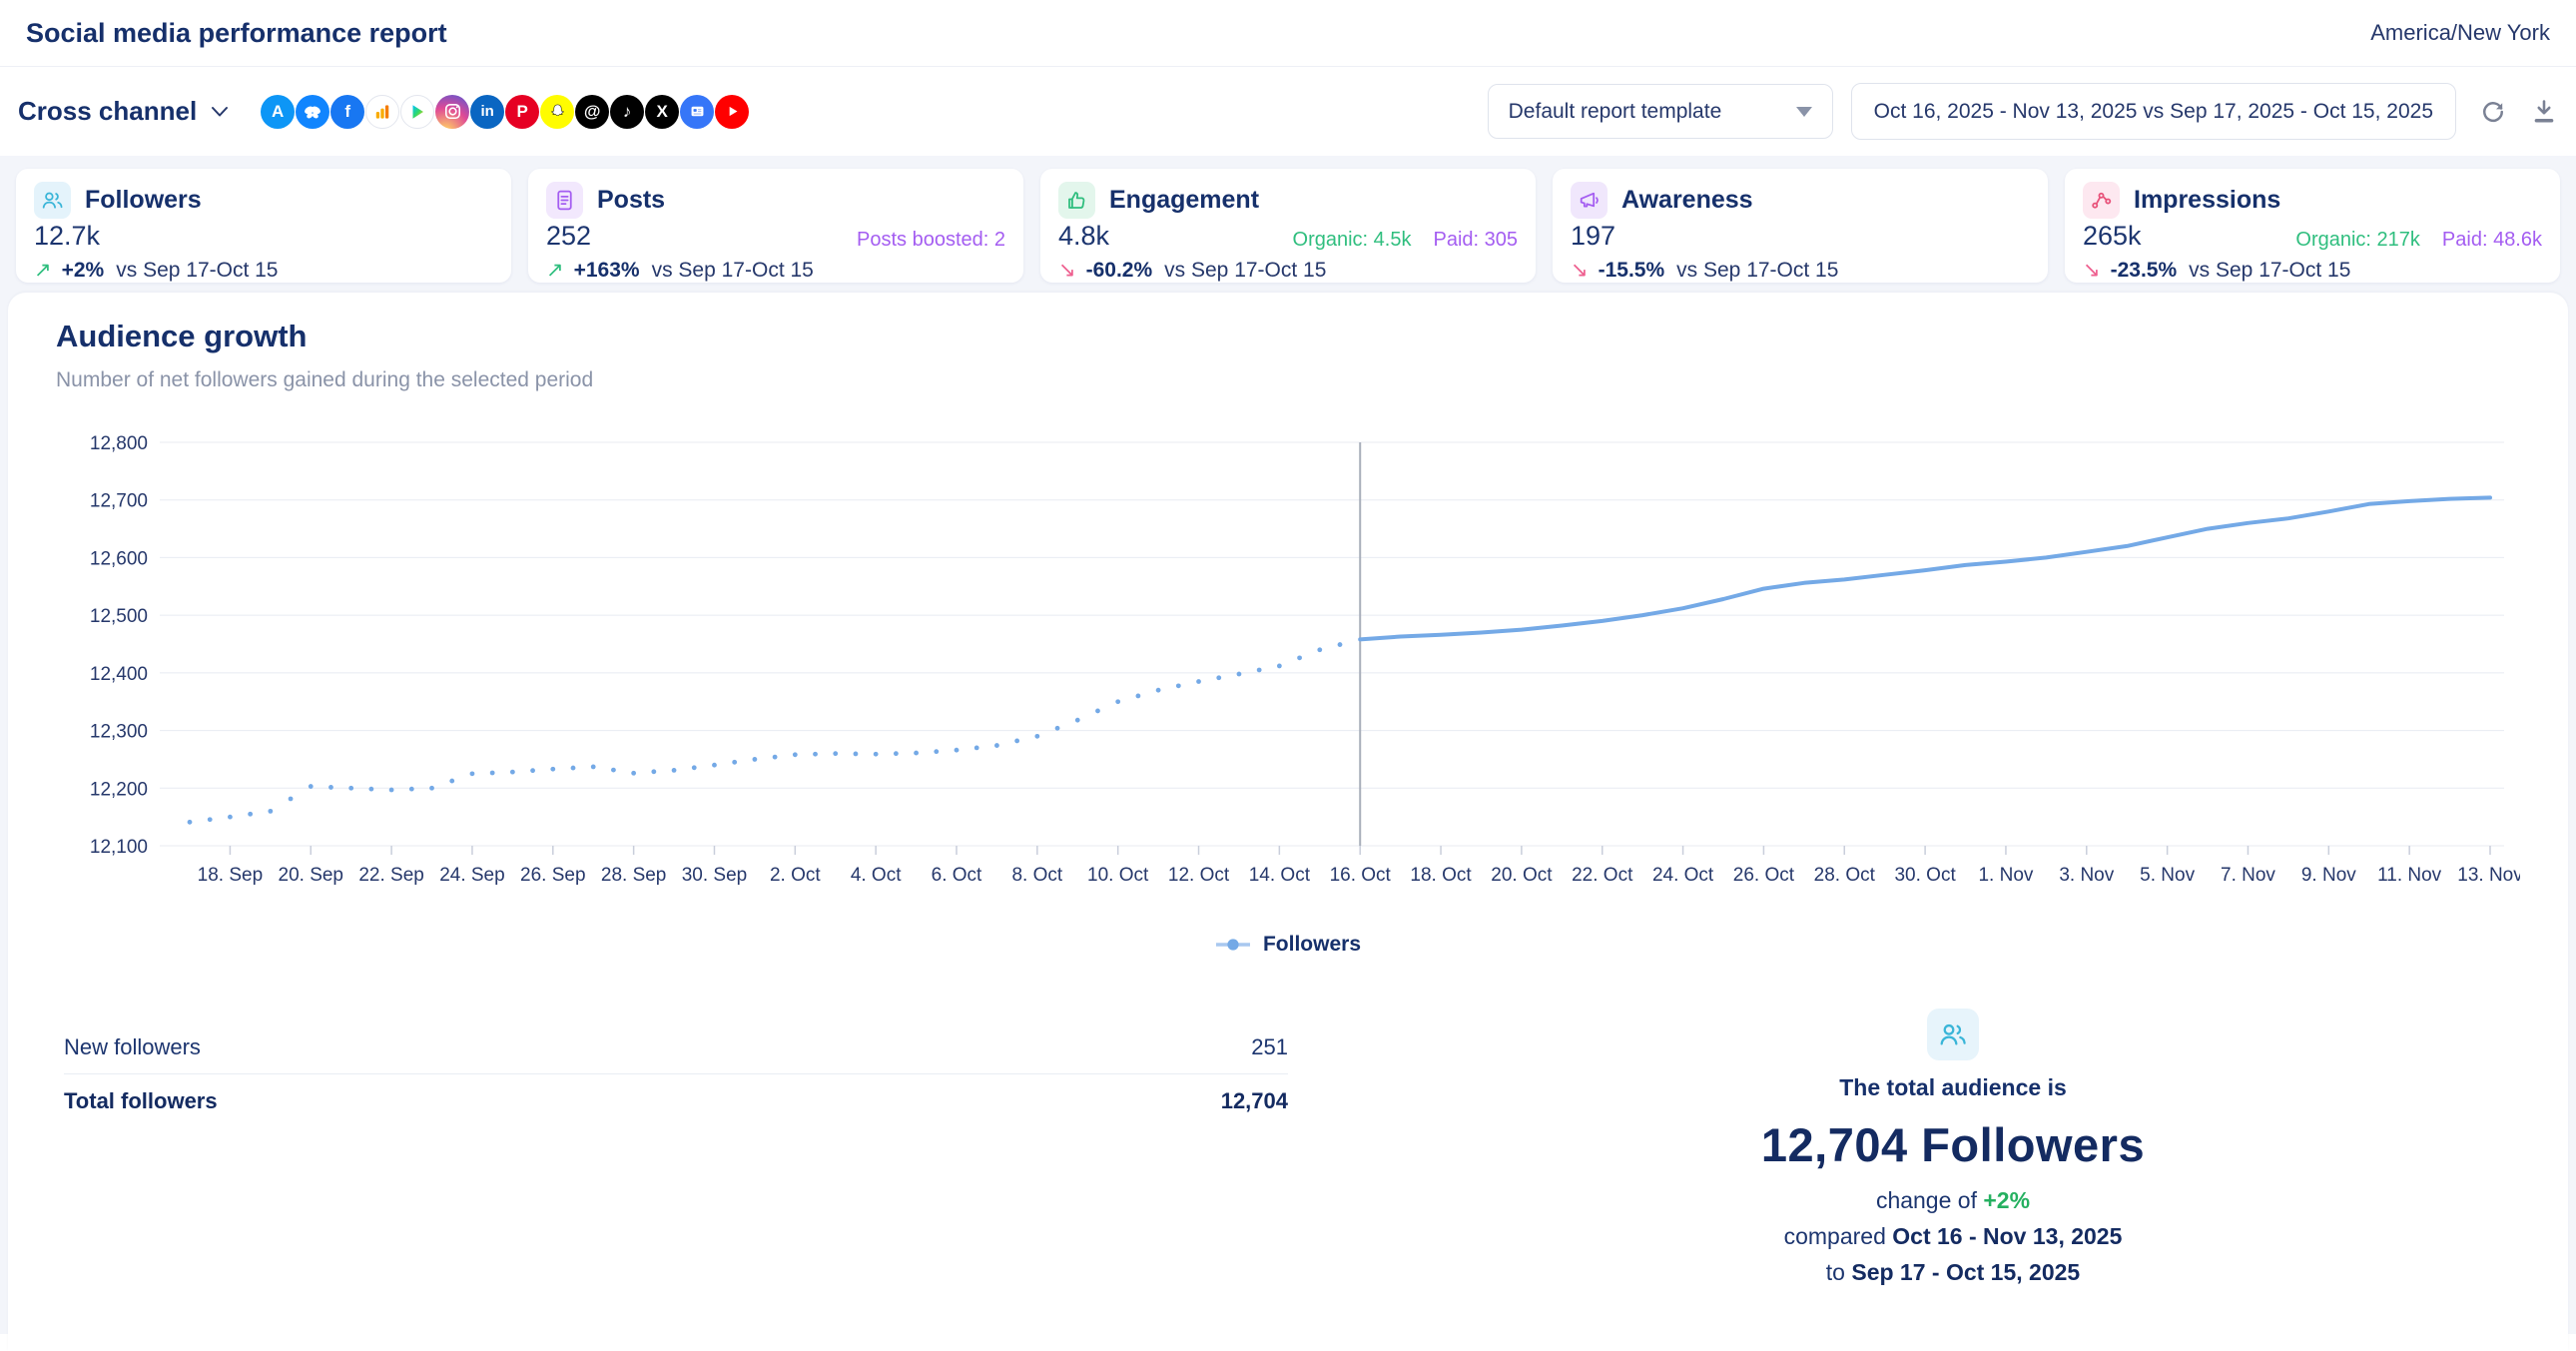 This screenshot has height=1351, width=2576. What do you see at coordinates (418, 111) in the screenshot?
I see `google-play-icon` at bounding box center [418, 111].